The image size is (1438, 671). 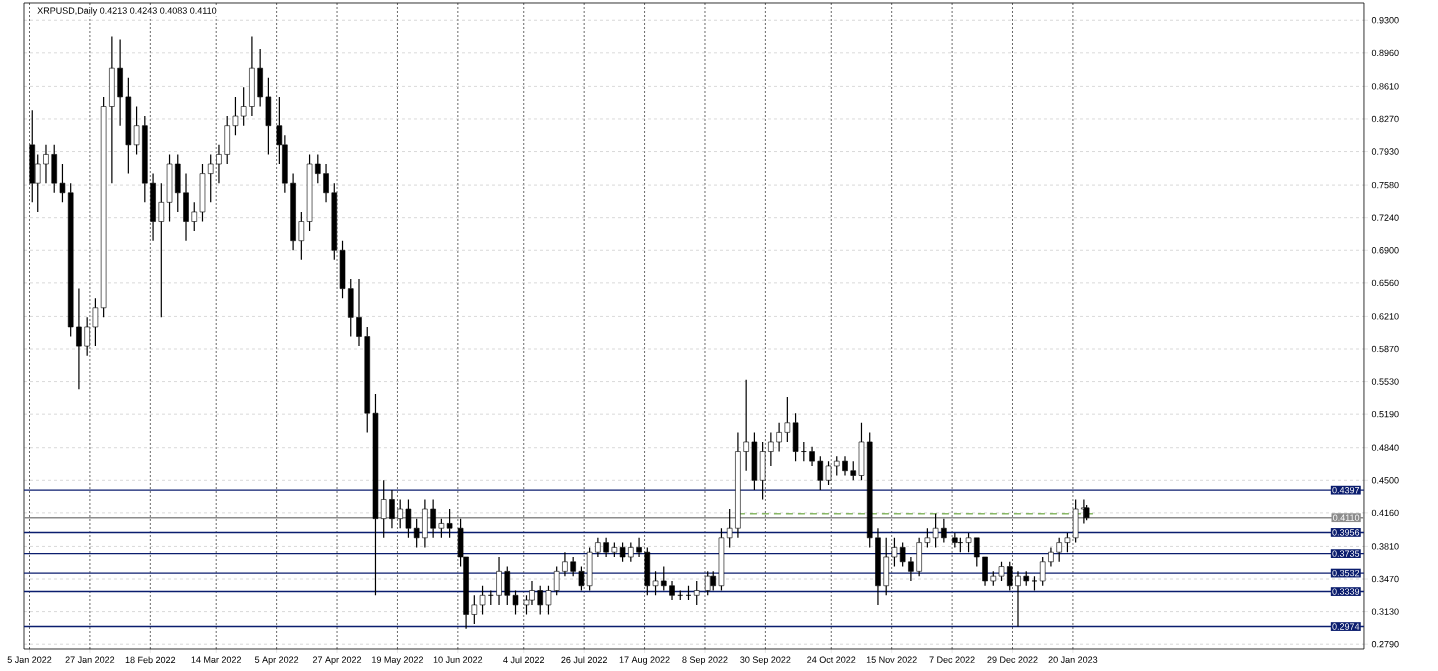 I want to click on ref-line-label: 0.3339, so click(x=1346, y=591).